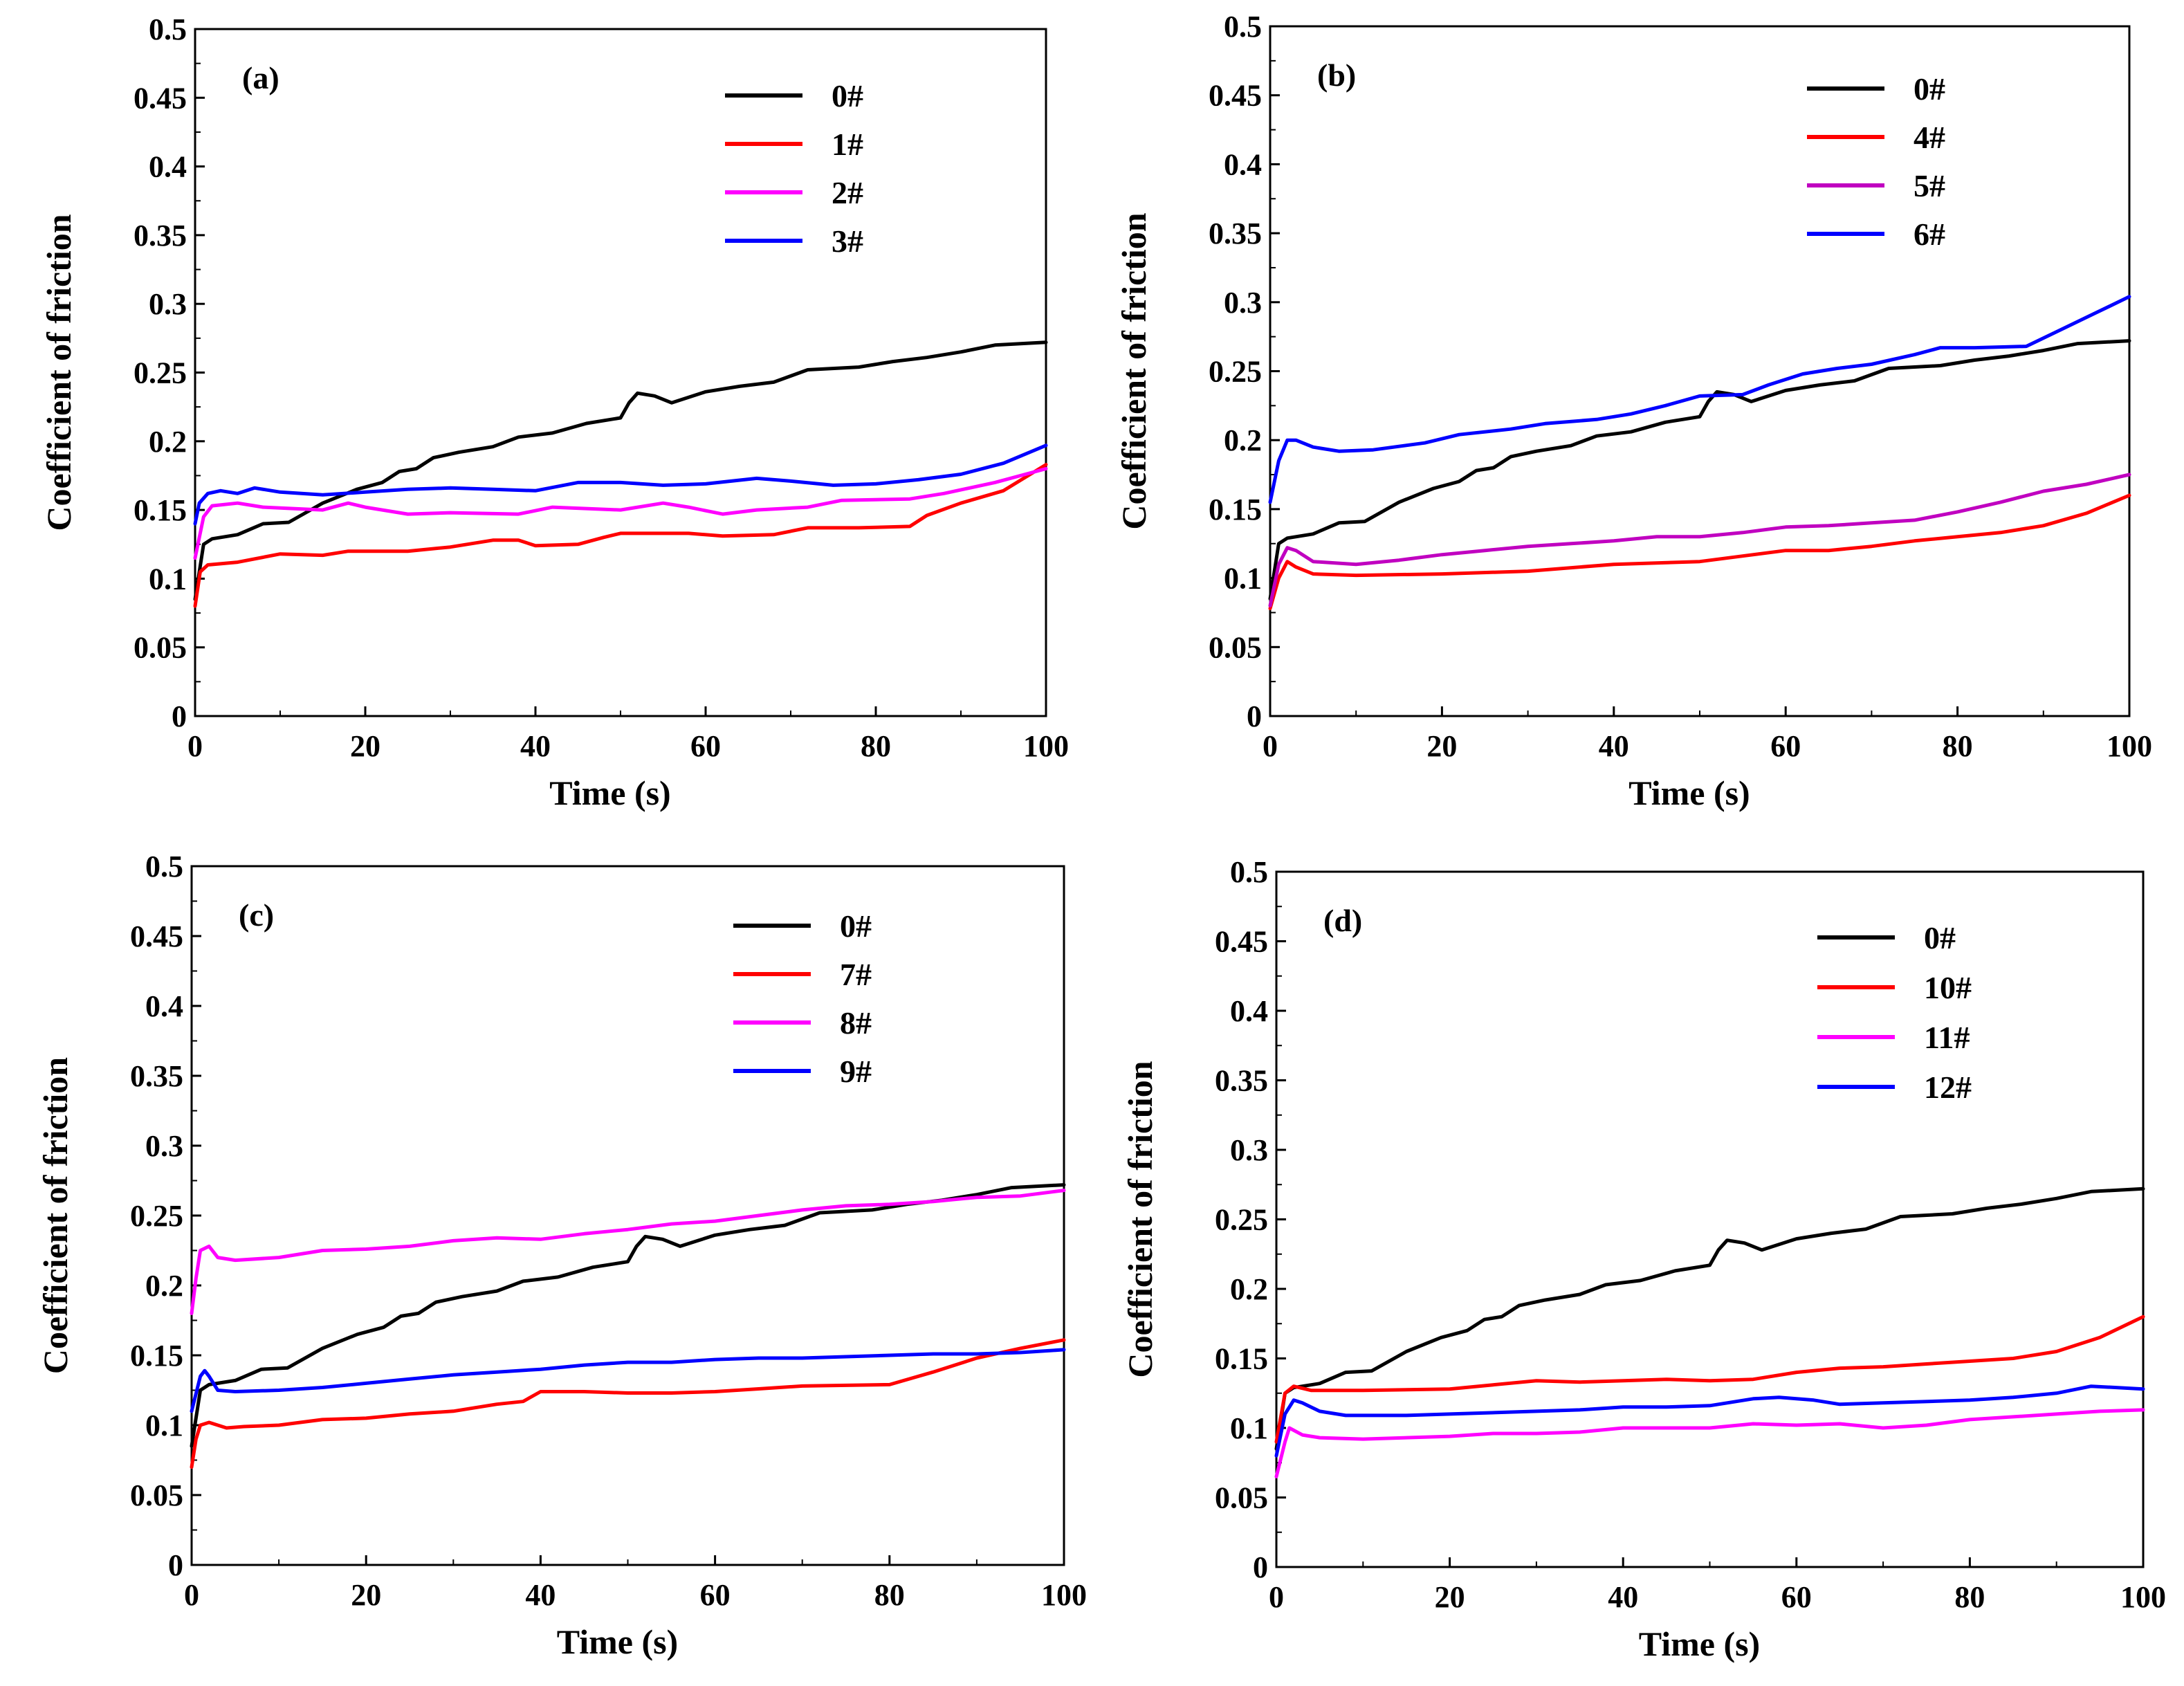 The image size is (2184, 1686). Describe the element at coordinates (856, 1023) in the screenshot. I see `legend-label: 8#` at that location.